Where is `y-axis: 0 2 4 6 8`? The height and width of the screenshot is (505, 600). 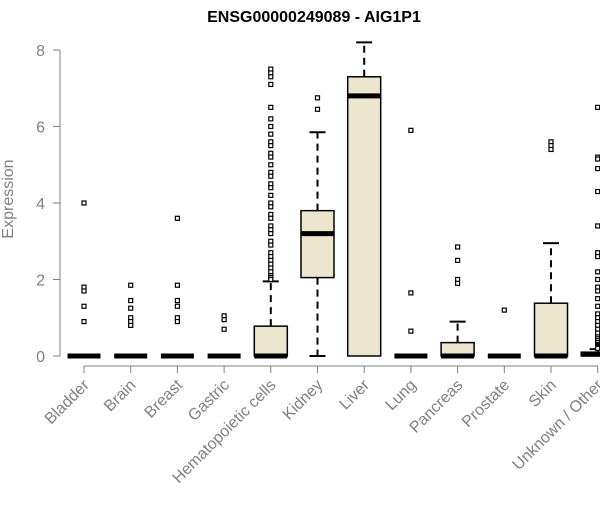 y-axis: 0 2 4 6 8 is located at coordinates (48, 204).